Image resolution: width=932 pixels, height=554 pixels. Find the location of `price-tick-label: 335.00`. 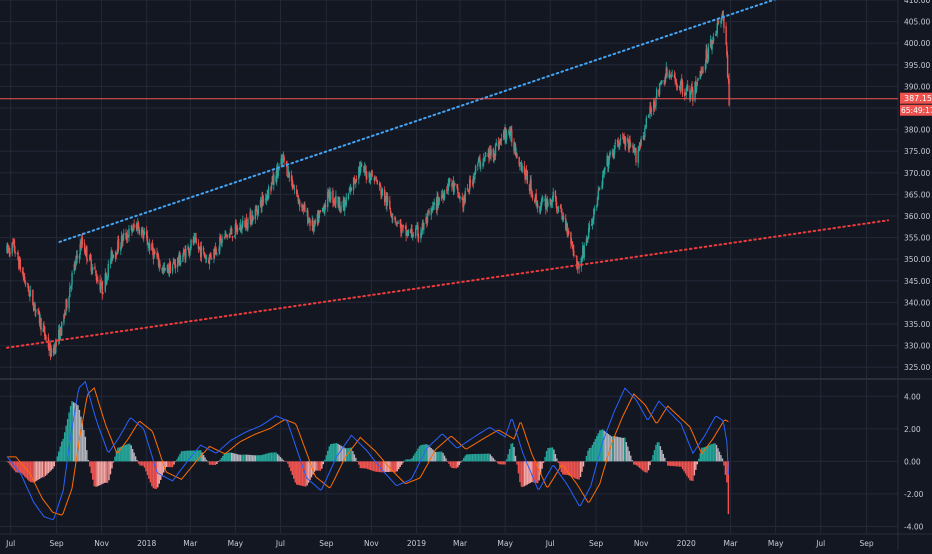

price-tick-label: 335.00 is located at coordinates (917, 324).